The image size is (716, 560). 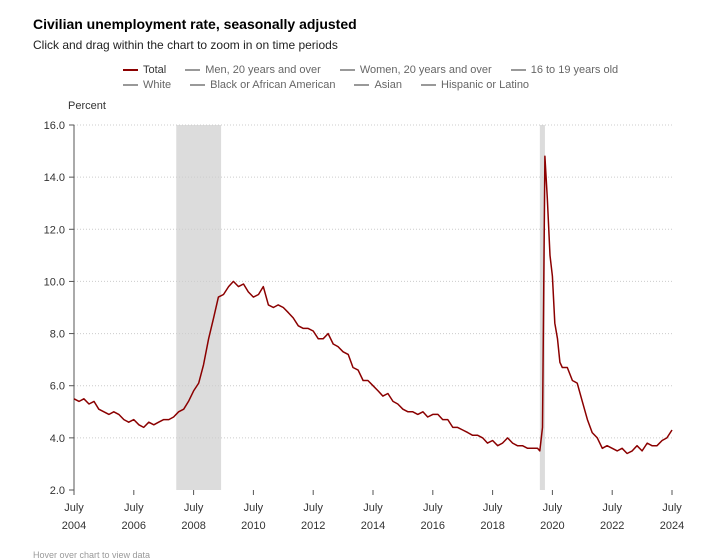 What do you see at coordinates (552, 526) in the screenshot?
I see `x-tick-label-year: 2020` at bounding box center [552, 526].